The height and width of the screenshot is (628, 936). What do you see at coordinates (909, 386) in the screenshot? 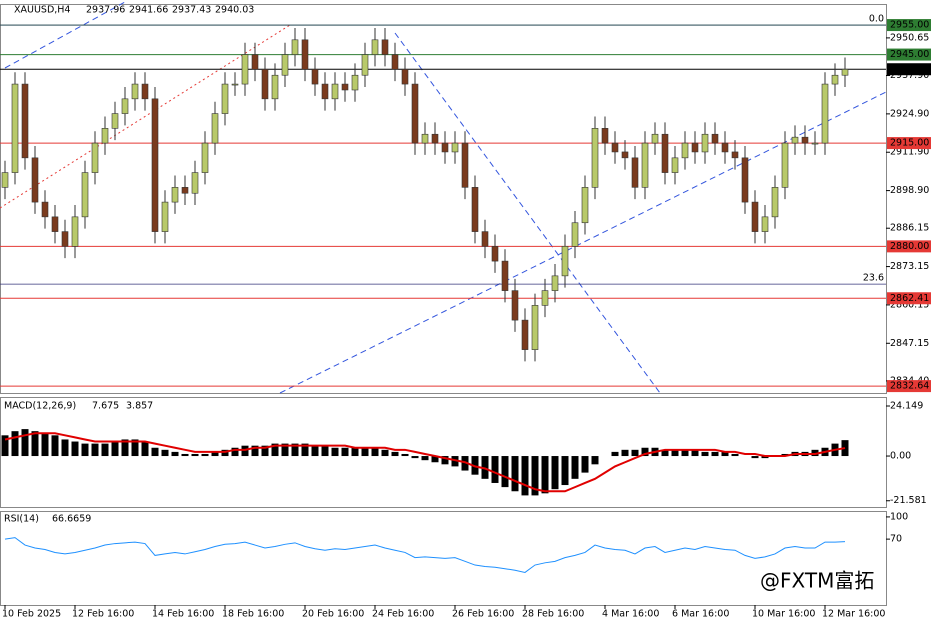
I see `level-label: 2832.64` at bounding box center [909, 386].